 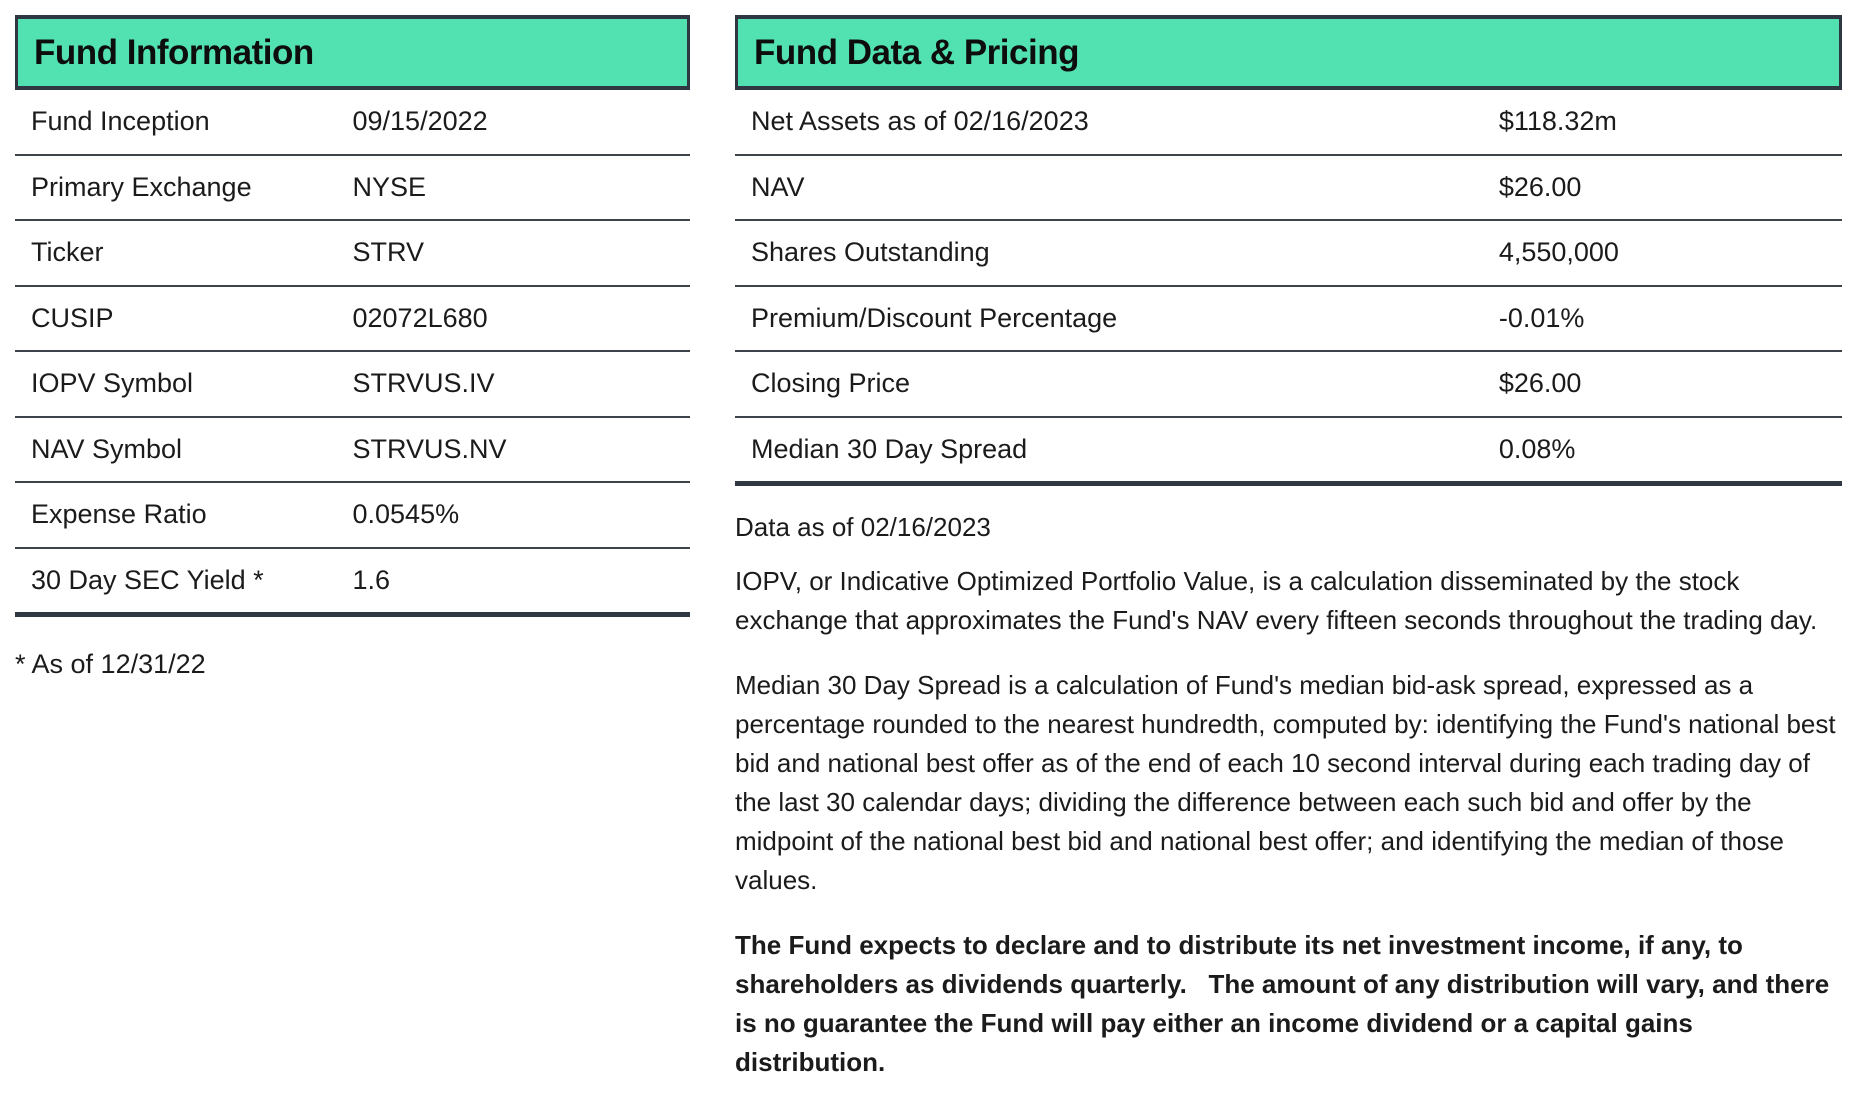 I want to click on row-value: $118.32m, so click(x=1557, y=121).